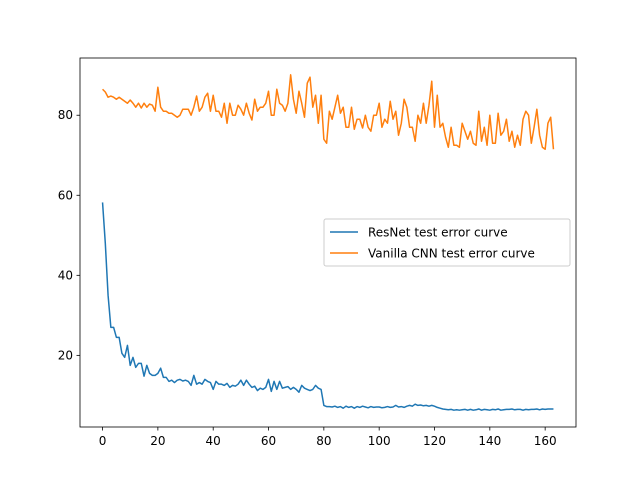  What do you see at coordinates (65, 195) in the screenshot?
I see `y-tick-label: 60` at bounding box center [65, 195].